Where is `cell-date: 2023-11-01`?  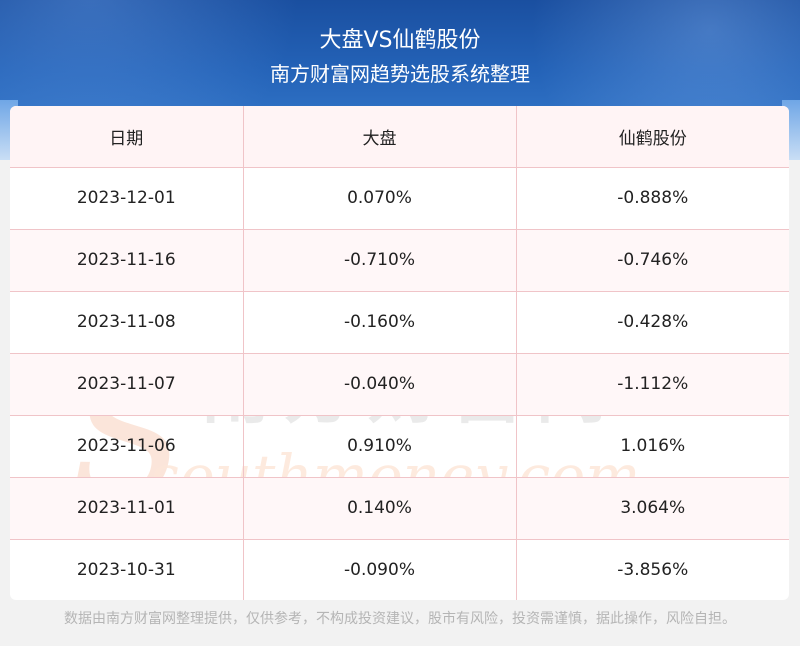 cell-date: 2023-11-01 is located at coordinates (127, 508).